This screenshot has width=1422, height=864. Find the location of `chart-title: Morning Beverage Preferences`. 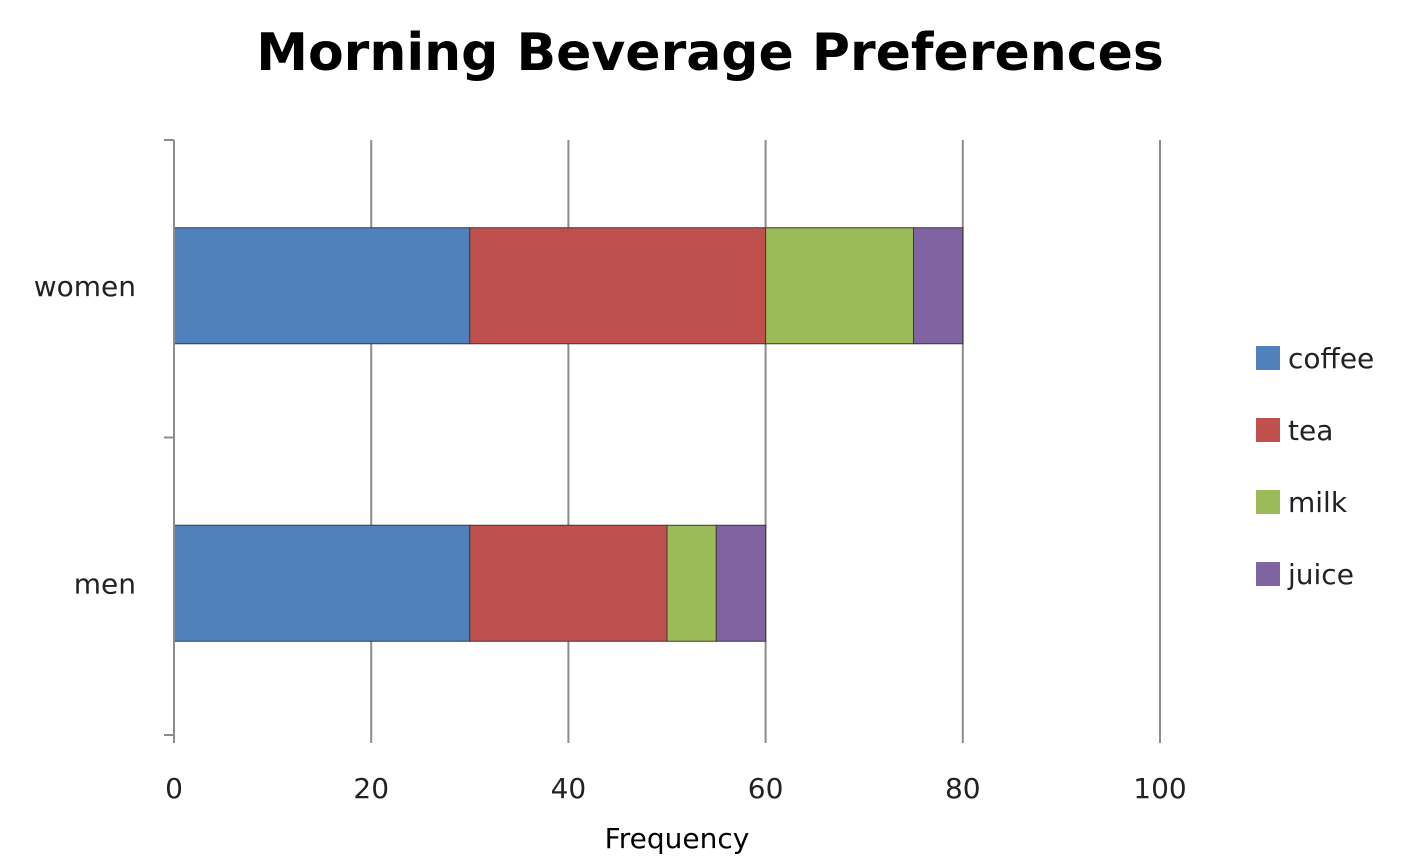

chart-title: Morning Beverage Preferences is located at coordinates (710, 53).